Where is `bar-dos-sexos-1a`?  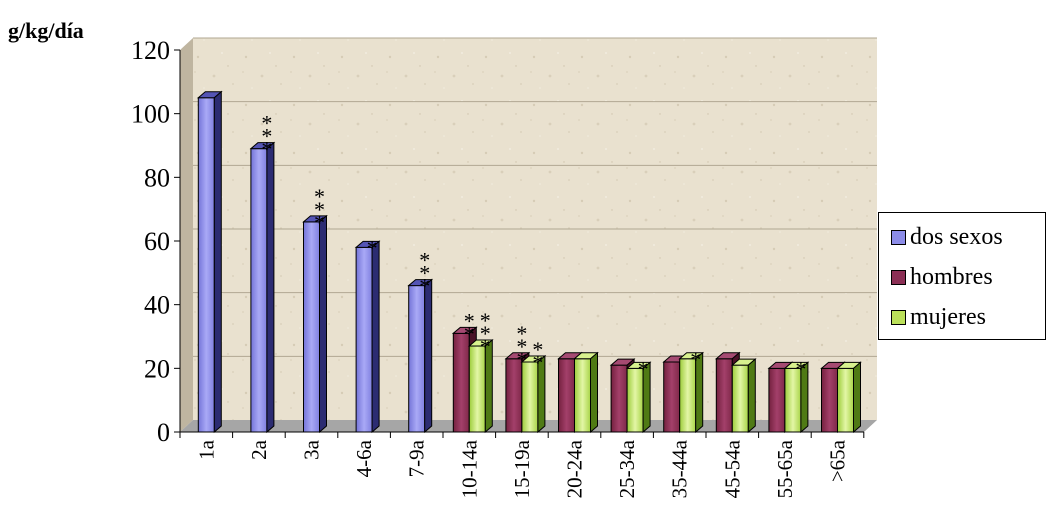
bar-dos-sexos-1a is located at coordinates (209, 262).